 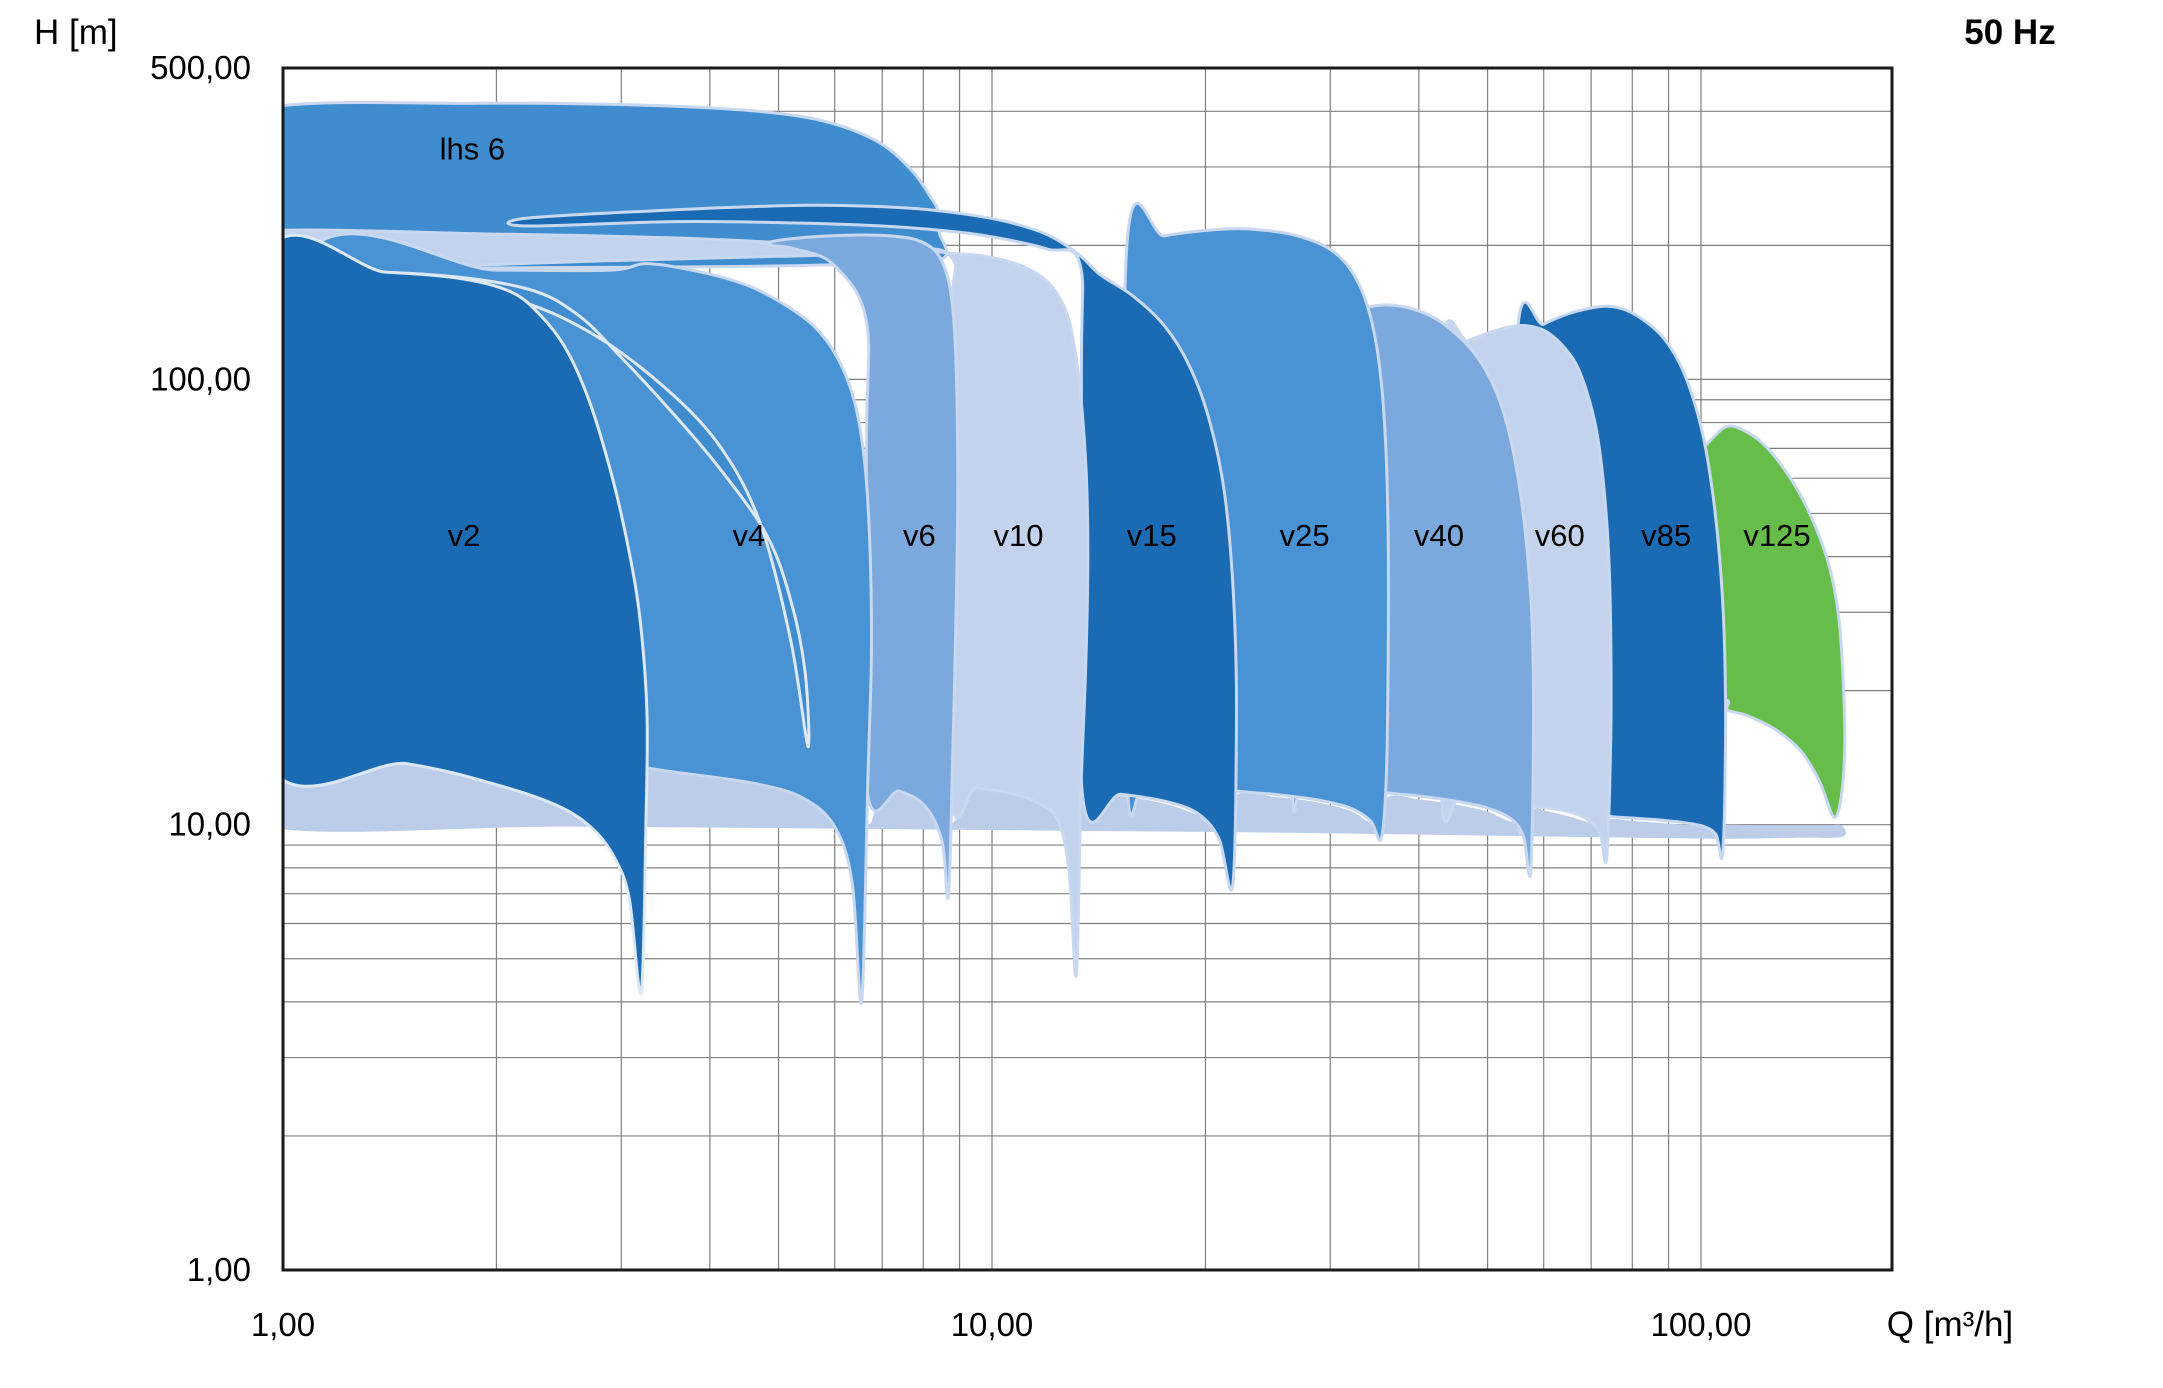 What do you see at coordinates (2009, 32) in the screenshot?
I see `frequency-badge: 50 Hz` at bounding box center [2009, 32].